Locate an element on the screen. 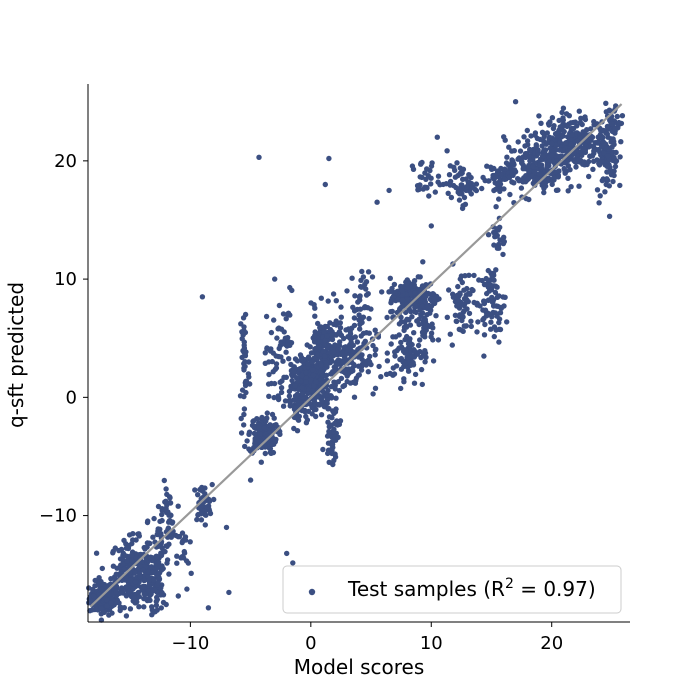 This screenshot has height=700, width=700. x-tick-label: 10 is located at coordinates (431, 643).